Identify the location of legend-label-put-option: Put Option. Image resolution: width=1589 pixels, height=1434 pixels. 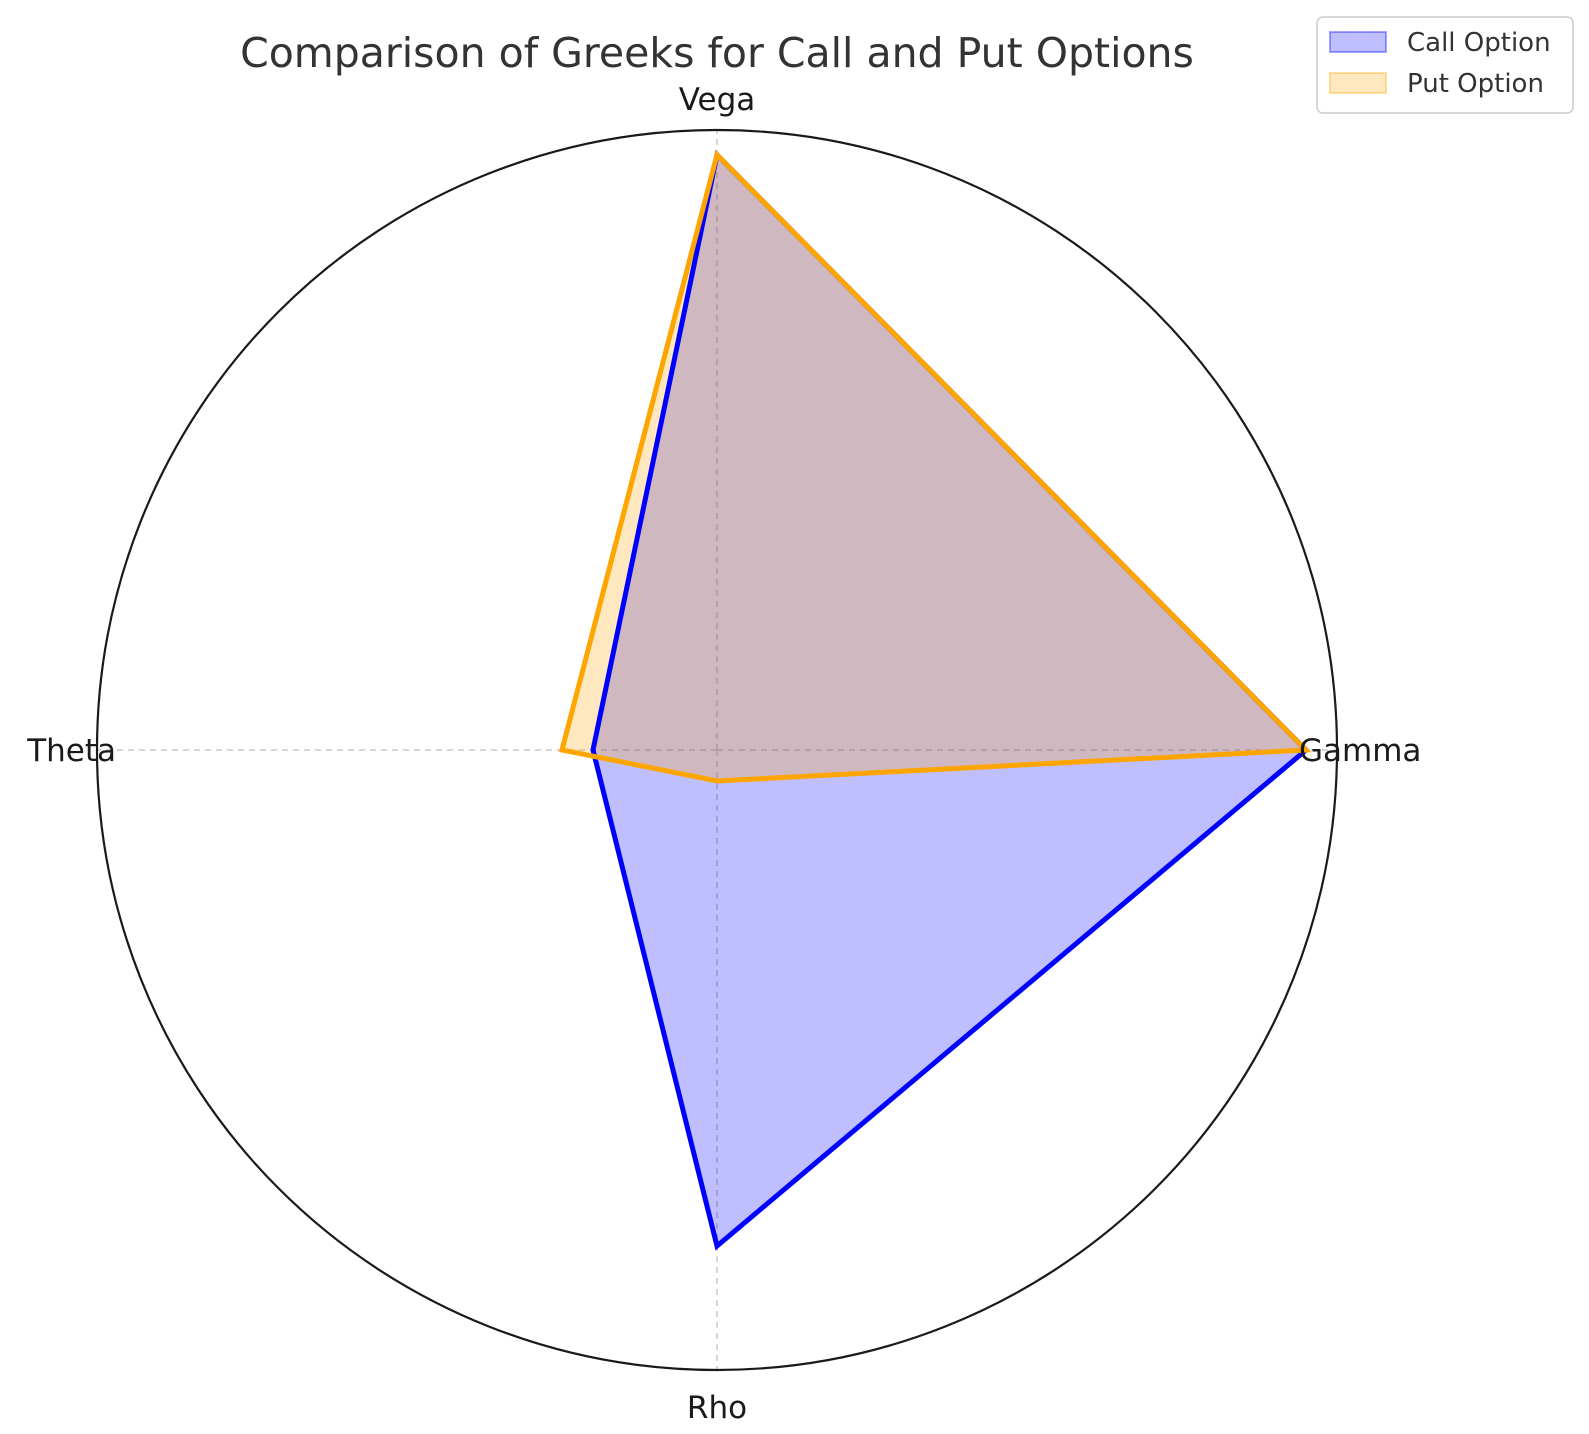
(1475, 84).